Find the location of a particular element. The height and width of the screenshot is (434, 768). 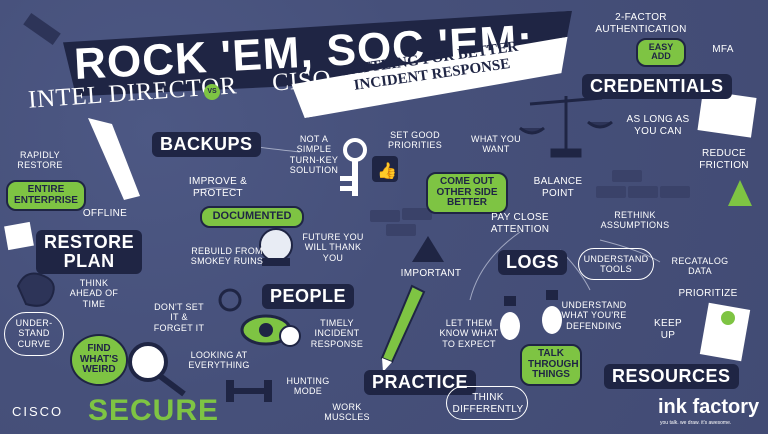

mfa-text: MFA is located at coordinates (723, 49).